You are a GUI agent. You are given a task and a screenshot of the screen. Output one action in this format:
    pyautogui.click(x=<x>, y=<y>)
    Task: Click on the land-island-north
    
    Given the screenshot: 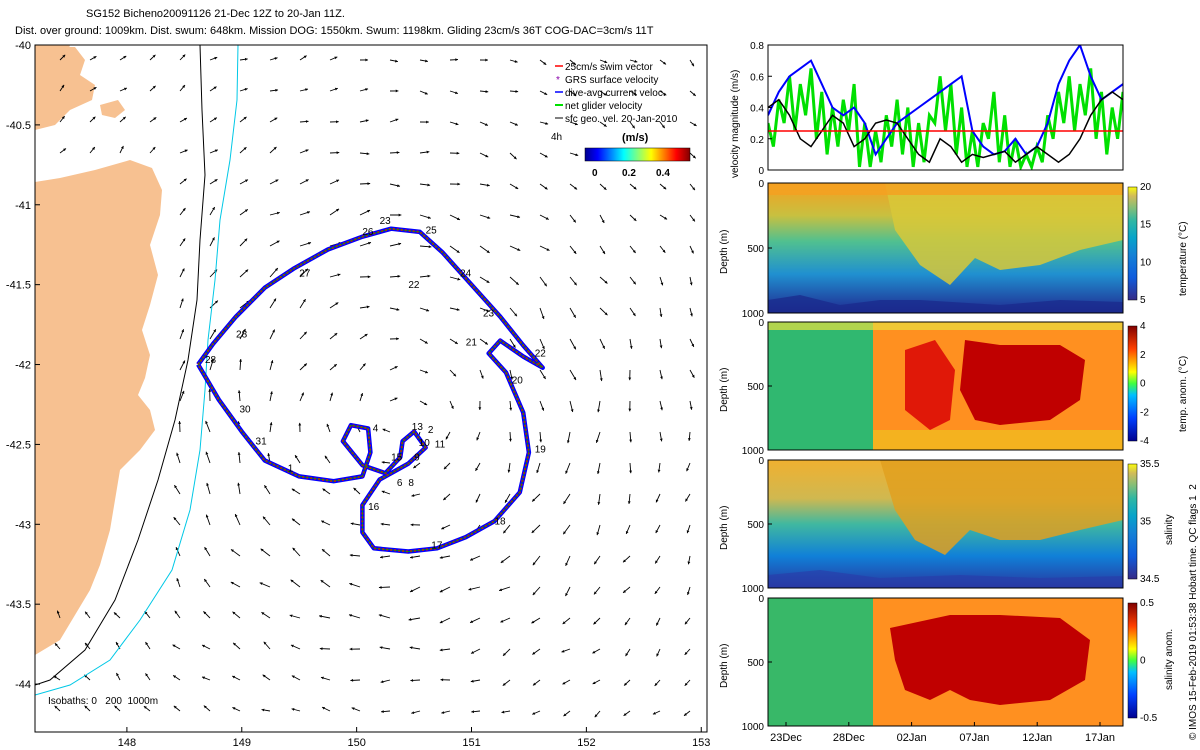 What is the action you would take?
    pyautogui.click(x=52, y=51)
    